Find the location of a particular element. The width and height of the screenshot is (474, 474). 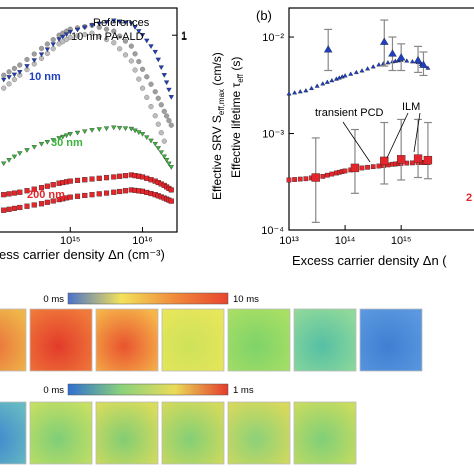

colorbar-min-label: 0 ms is located at coordinates (53, 390).